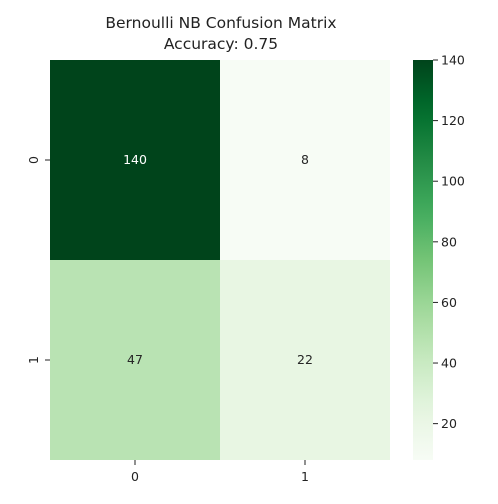 Image resolution: width=498 pixels, height=504 pixels. What do you see at coordinates (135, 476) in the screenshot?
I see `x-tick-label-0: 0` at bounding box center [135, 476].